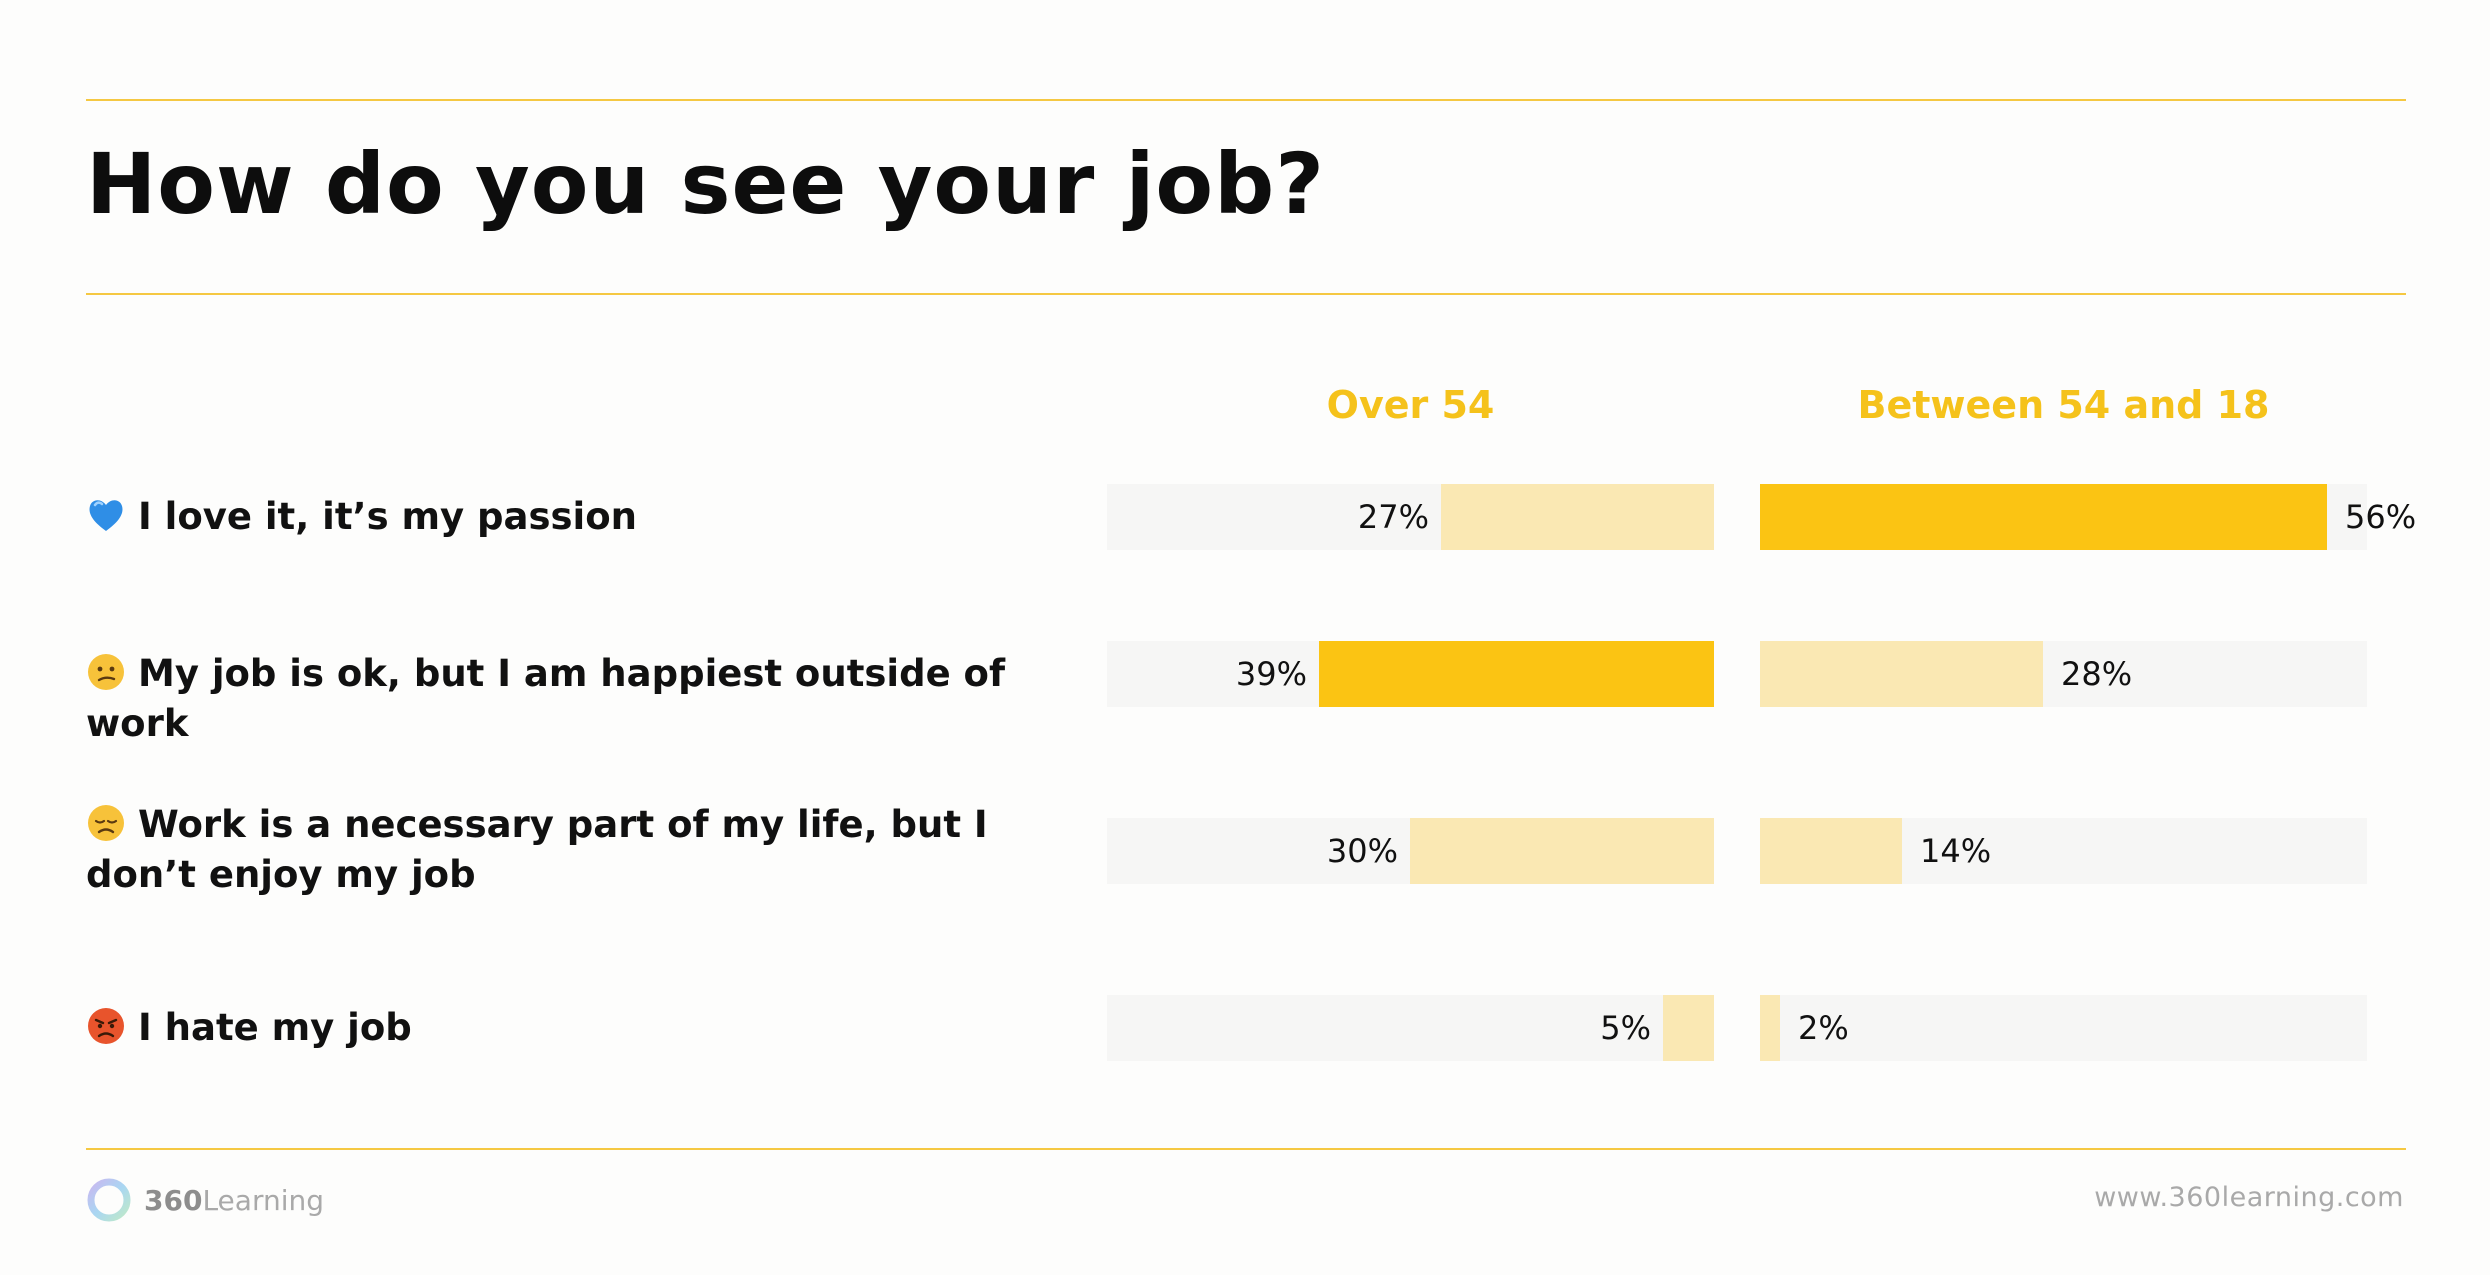 The height and width of the screenshot is (1275, 2490). What do you see at coordinates (1246, 1149) in the screenshot?
I see `footer-rule` at bounding box center [1246, 1149].